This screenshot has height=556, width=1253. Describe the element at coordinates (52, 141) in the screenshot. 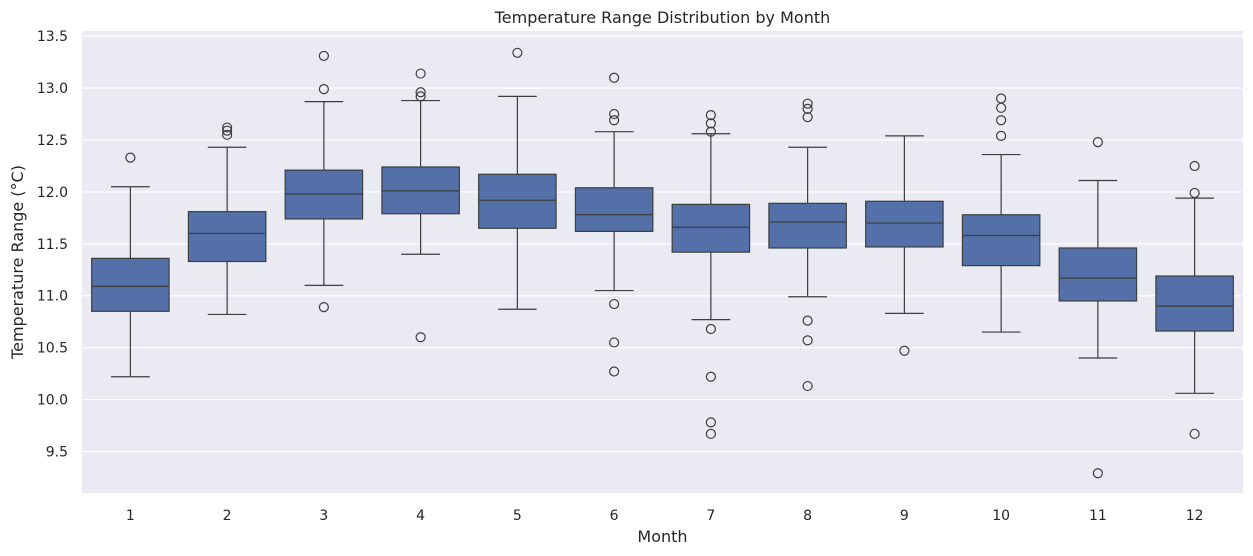

I see `y-tick-label: 12.5` at that location.